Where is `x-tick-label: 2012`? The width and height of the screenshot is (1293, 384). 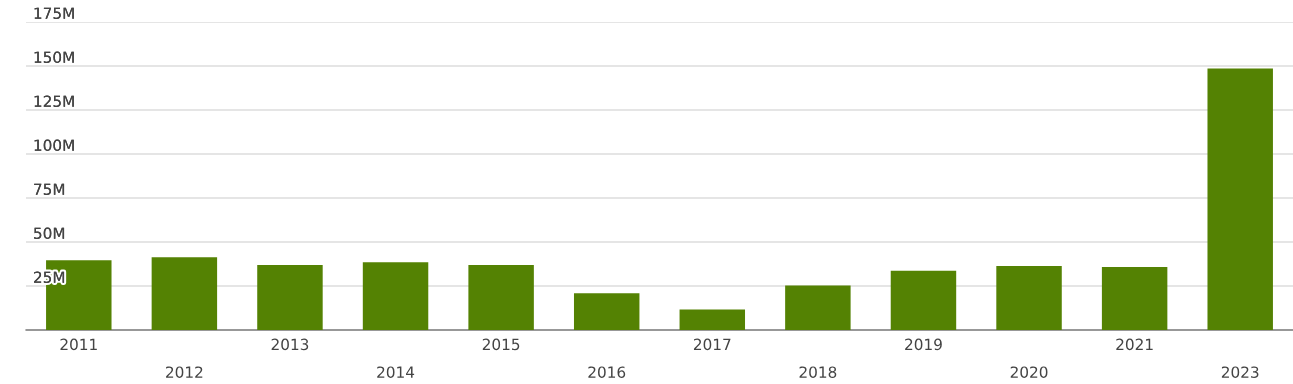 x-tick-label: 2012 is located at coordinates (184, 372).